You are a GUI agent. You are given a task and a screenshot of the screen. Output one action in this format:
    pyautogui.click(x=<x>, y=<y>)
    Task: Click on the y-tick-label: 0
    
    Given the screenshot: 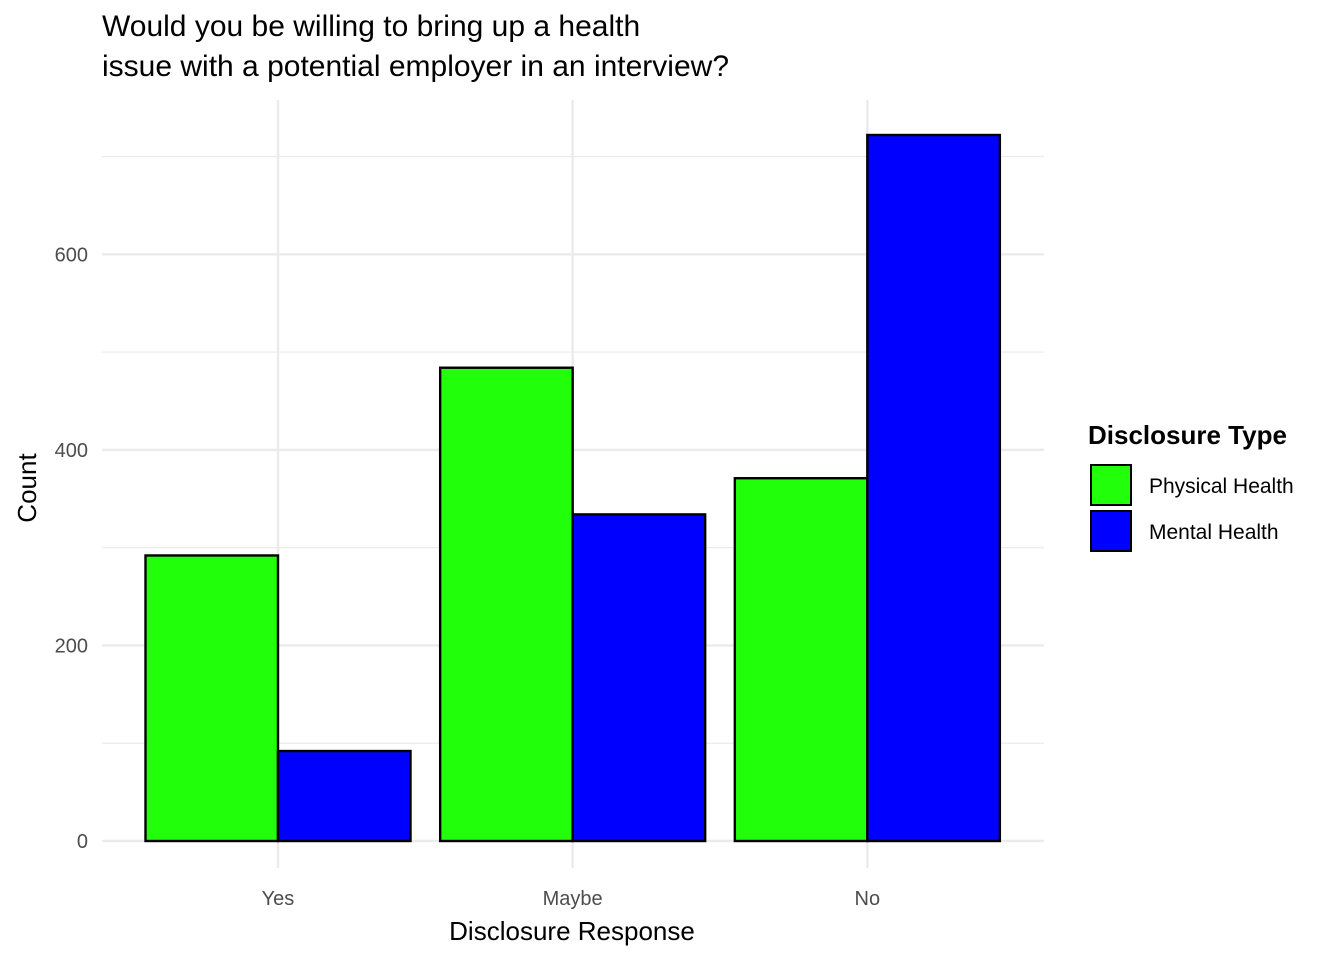 What is the action you would take?
    pyautogui.click(x=82, y=842)
    